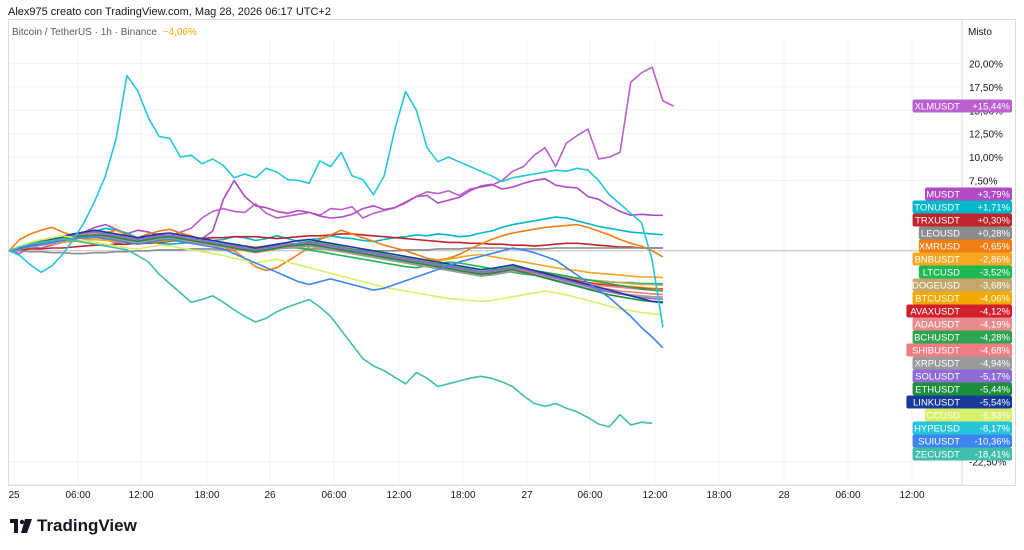 The image size is (1024, 550). Describe the element at coordinates (21, 526) in the screenshot. I see `tradingview-logo-icon` at that location.